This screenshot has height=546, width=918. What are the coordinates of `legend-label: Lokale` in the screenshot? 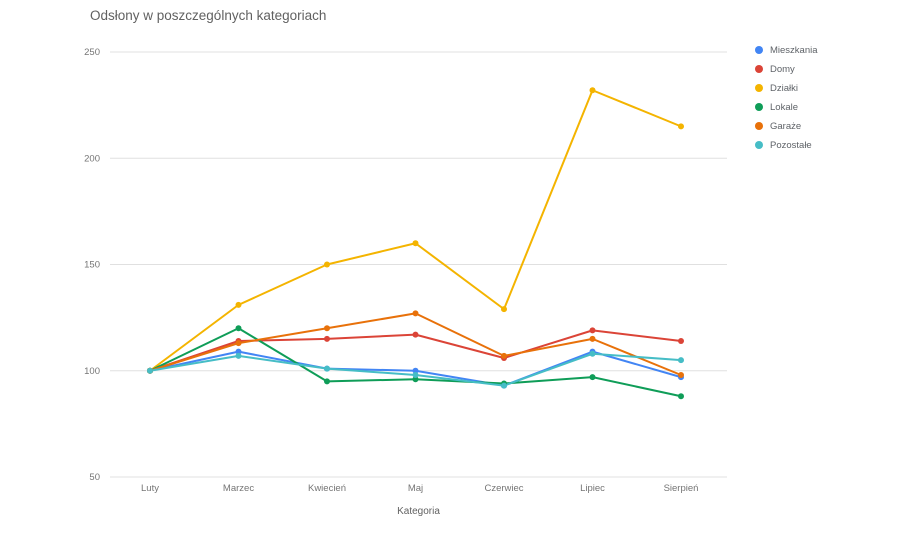 It's located at (784, 107).